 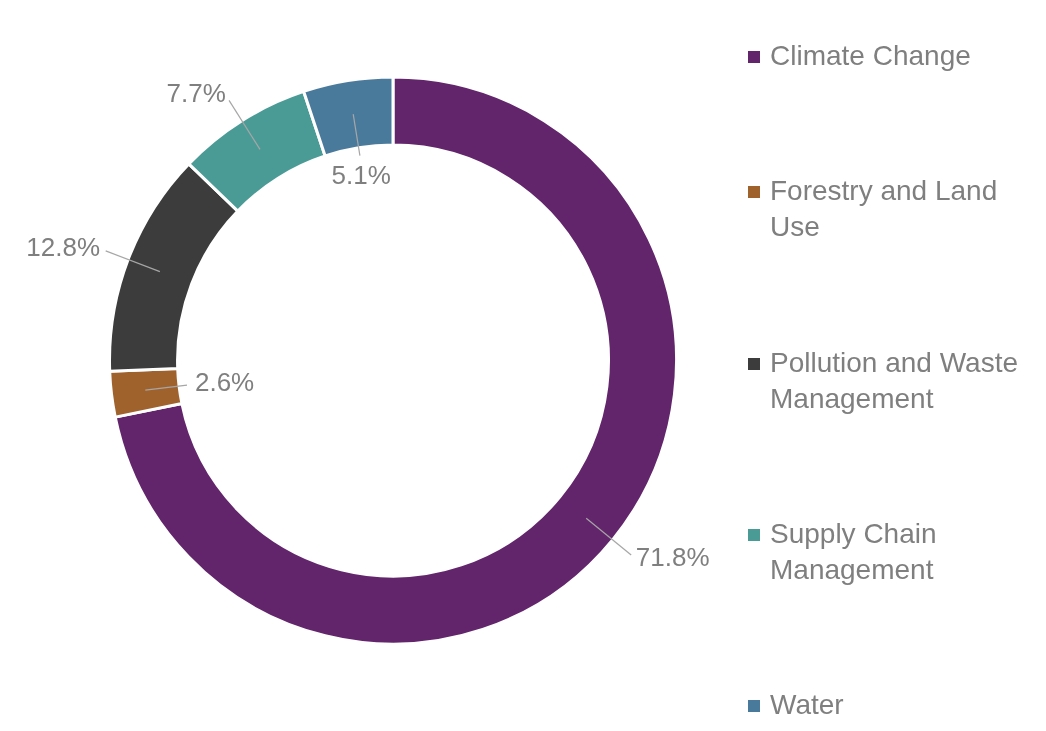 I want to click on data-label: 12.8%, so click(x=63, y=246).